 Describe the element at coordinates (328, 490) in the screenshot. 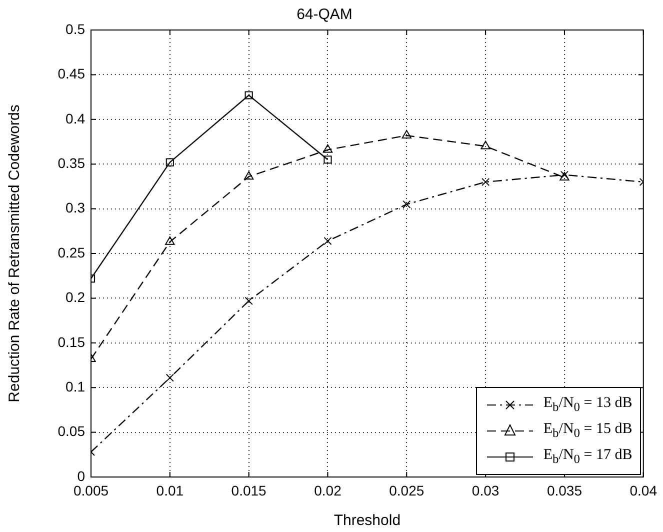

I see `x-tick-label: 0.02` at that location.